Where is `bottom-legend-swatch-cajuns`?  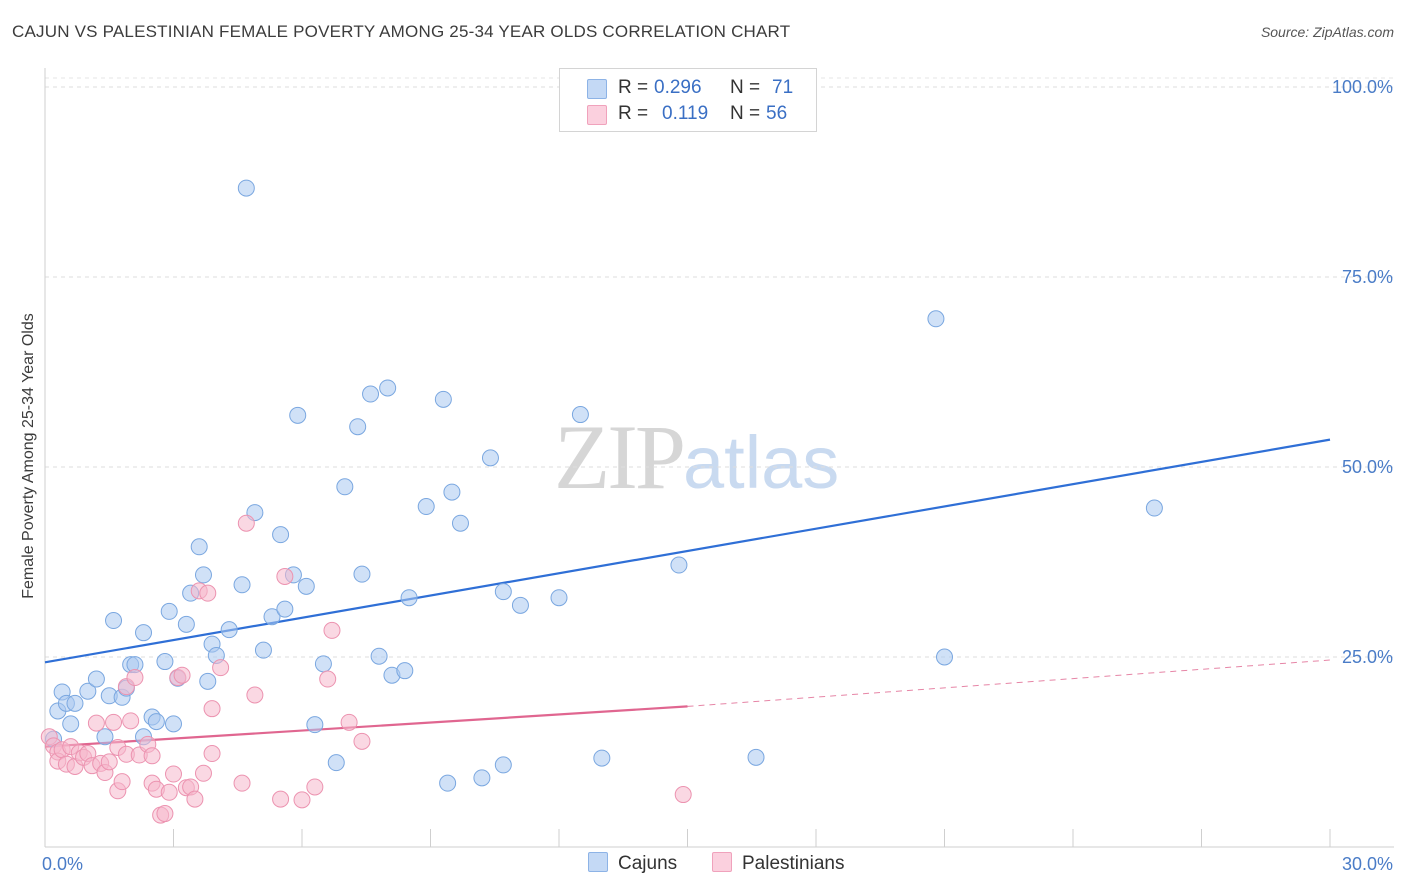
bottom-legend-swatch-cajuns is located at coordinates (598, 862).